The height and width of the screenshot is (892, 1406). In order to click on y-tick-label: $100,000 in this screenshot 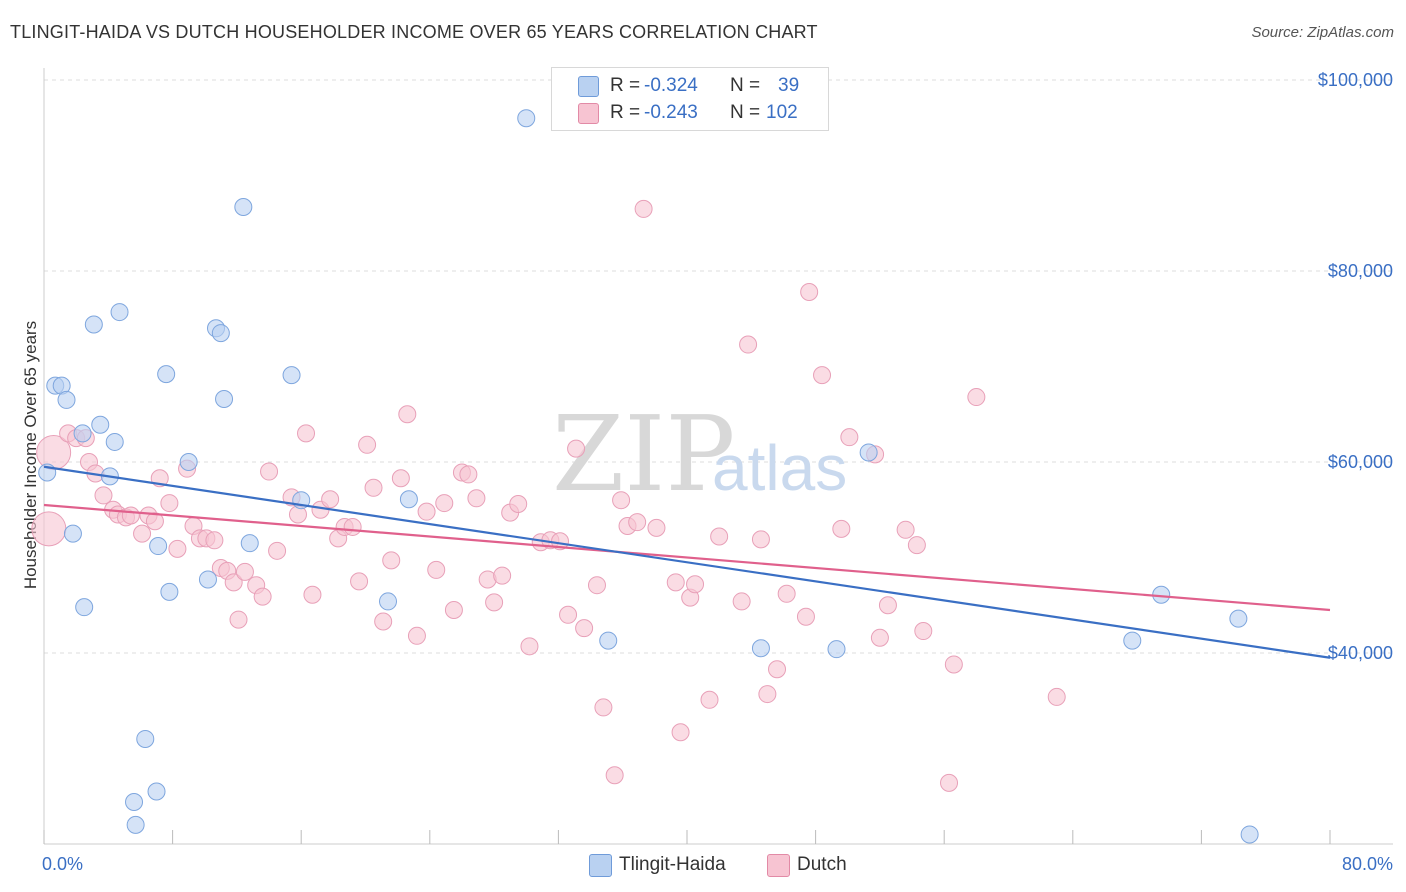, I will do `click(1355, 80)`.